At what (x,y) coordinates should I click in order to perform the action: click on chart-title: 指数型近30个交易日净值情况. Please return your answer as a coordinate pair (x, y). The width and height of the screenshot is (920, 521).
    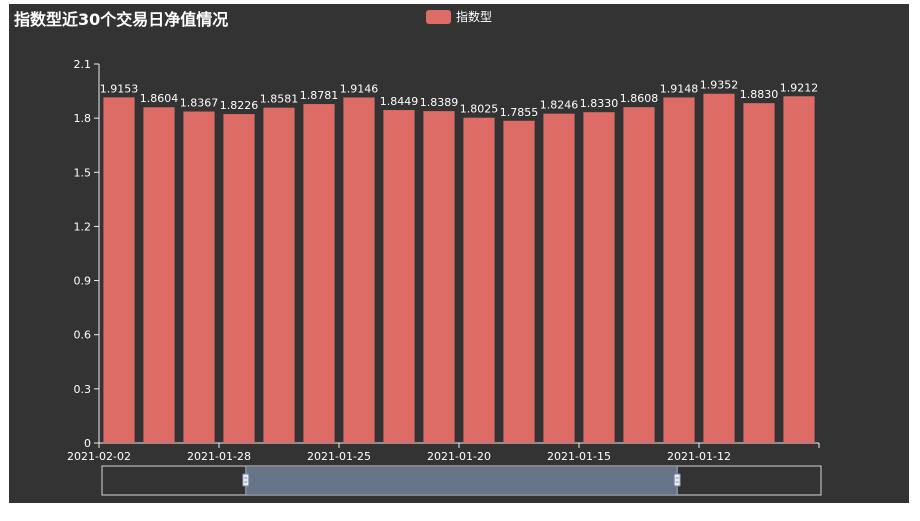
    Looking at the image, I should click on (121, 19).